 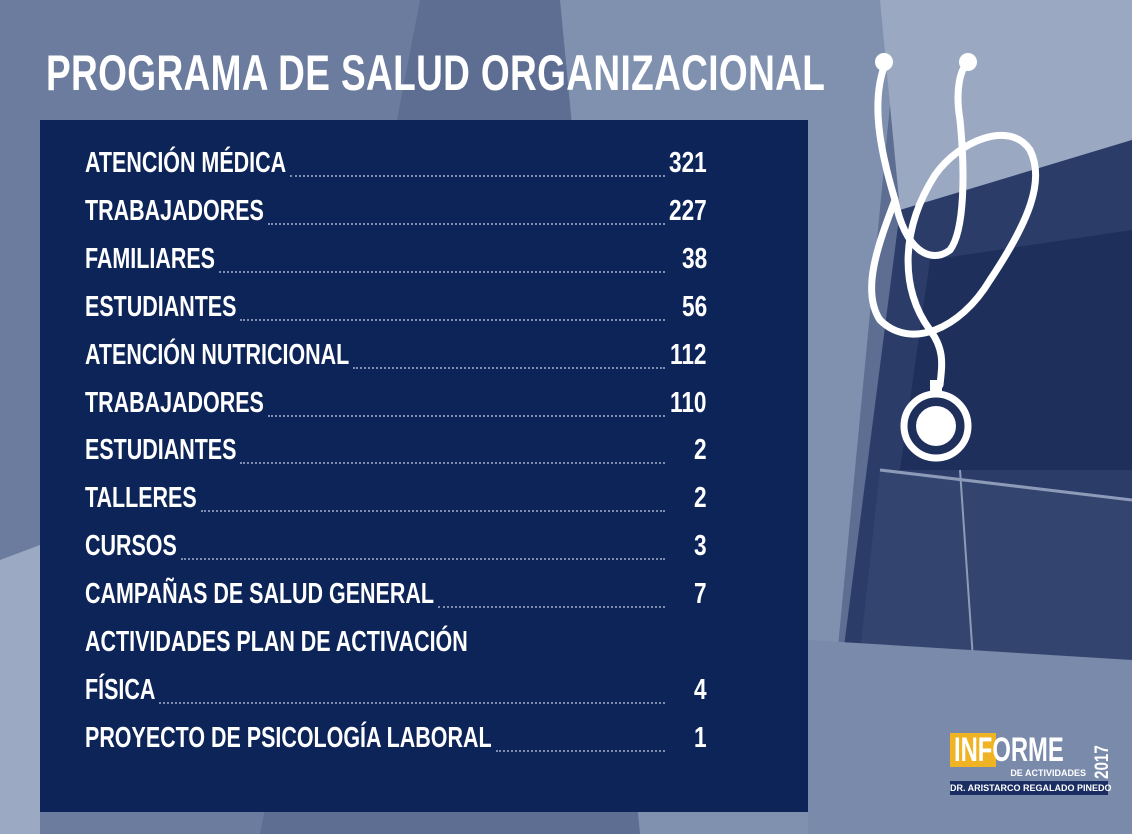 I want to click on row-label: FÍSICA, so click(x=120, y=689).